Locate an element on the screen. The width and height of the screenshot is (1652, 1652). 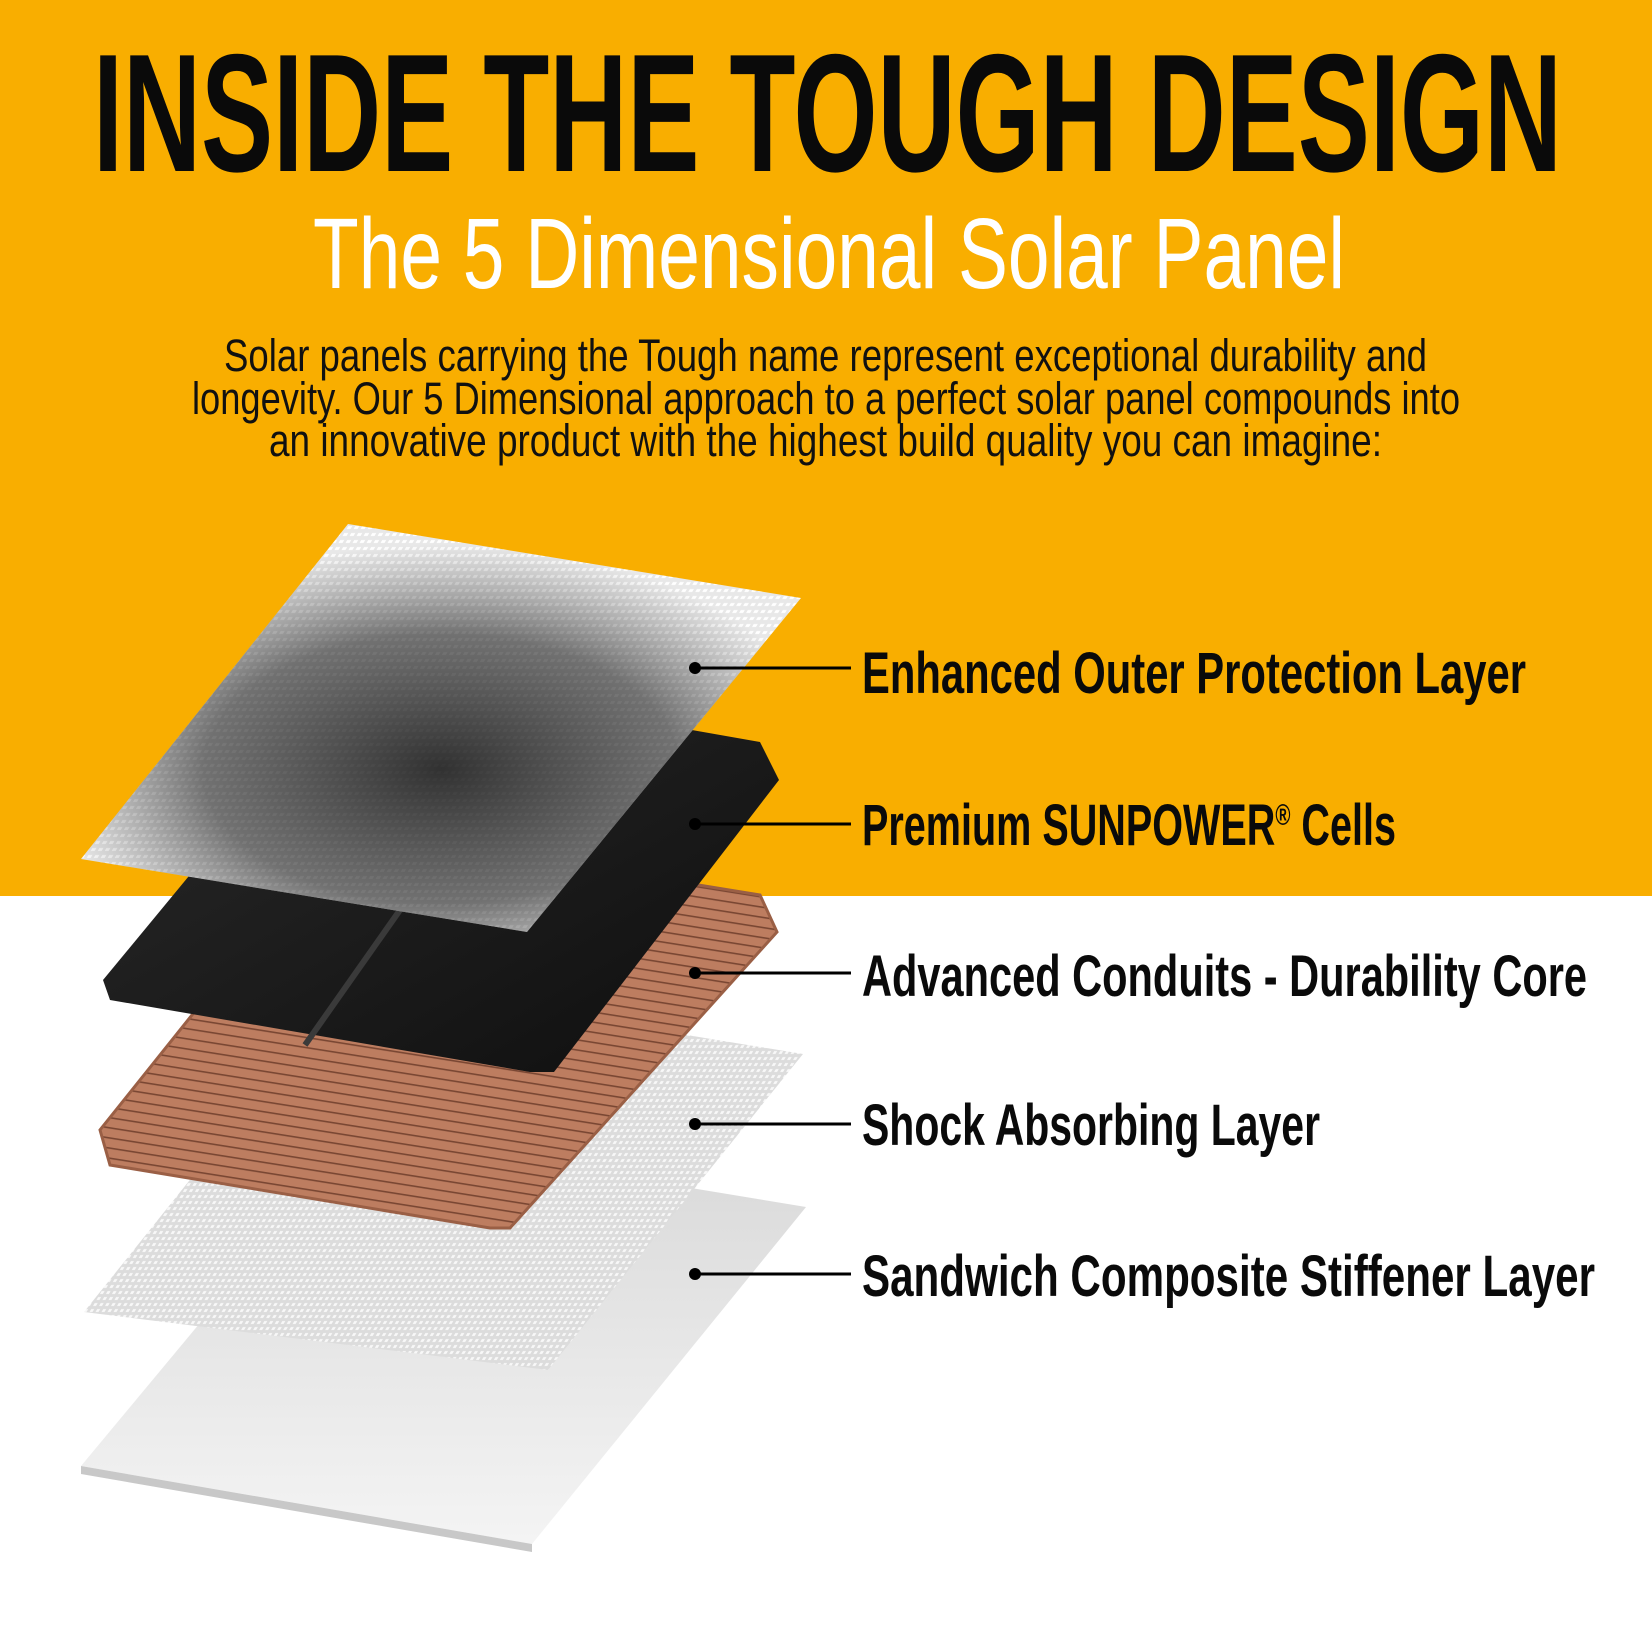
callout-outer-protection: Enhanced Outer Protection Layer is located at coordinates (1107, 673).